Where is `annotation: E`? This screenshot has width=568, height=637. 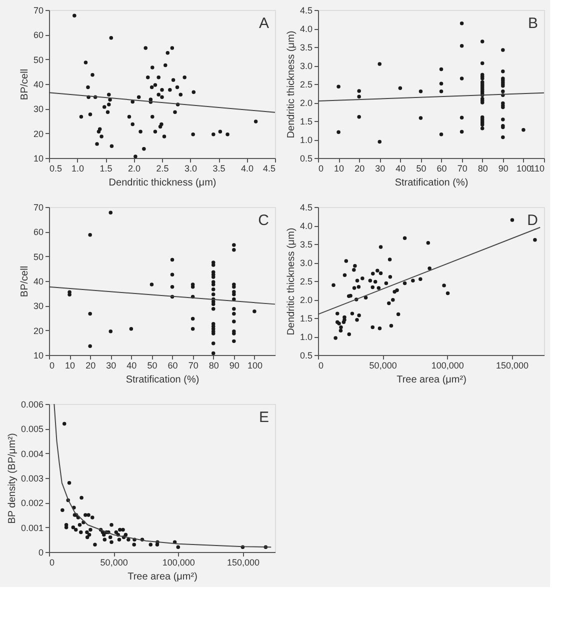 annotation: E is located at coordinates (263, 417).